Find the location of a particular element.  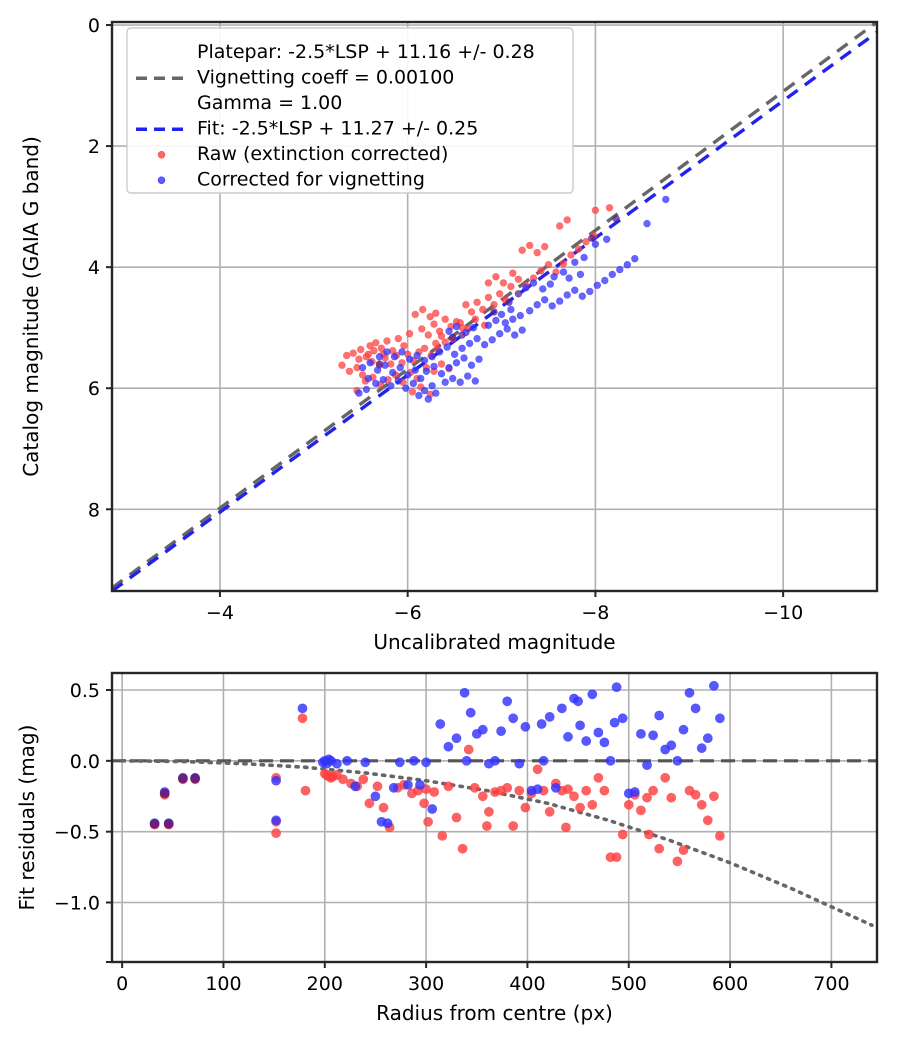

legend-entry-1: Fit: -2.5*LSP + 11.27 +/- 0.25 is located at coordinates (307, 129).